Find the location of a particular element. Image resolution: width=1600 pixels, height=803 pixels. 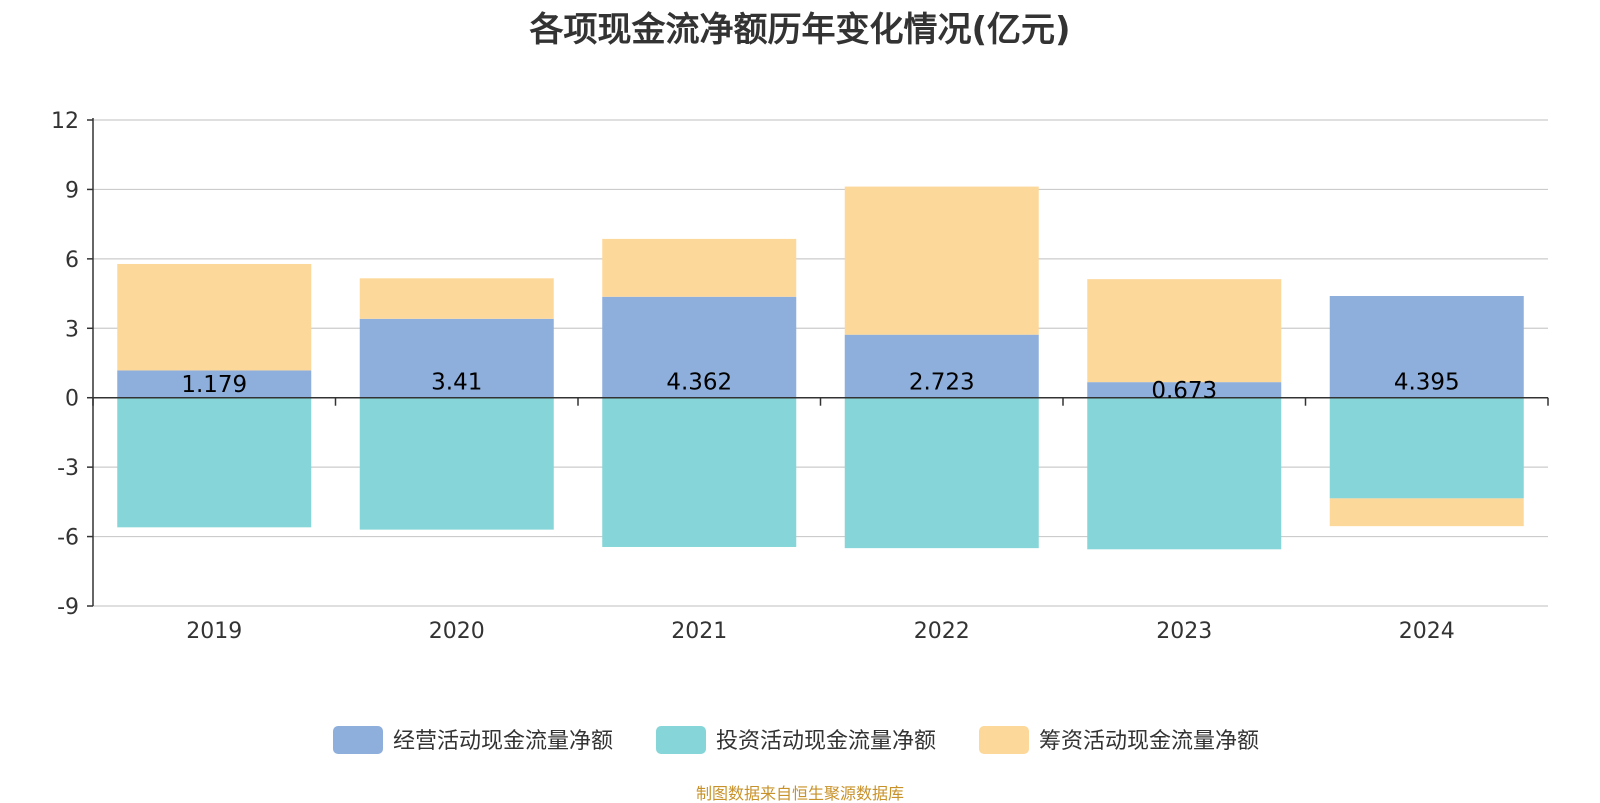

bar-series1-2022 is located at coordinates (941, 473).